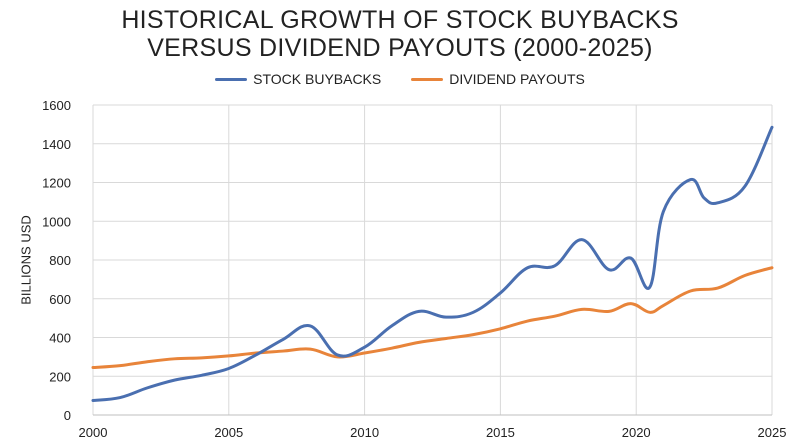  What do you see at coordinates (60, 376) in the screenshot?
I see `y-tick-label: 200` at bounding box center [60, 376].